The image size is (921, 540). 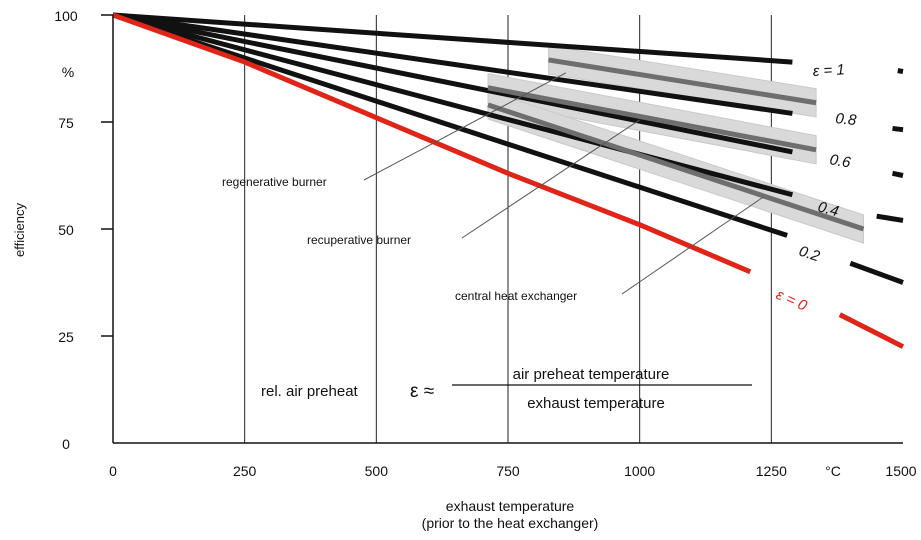 I want to click on annotation-central-heat-exchanger: central heat exchanger, so click(x=516, y=296).